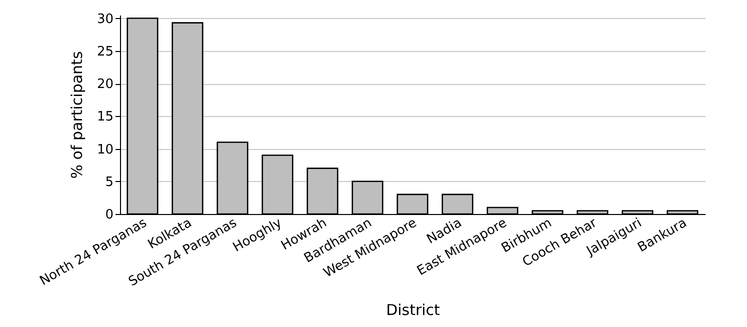  What do you see at coordinates (105, 52) in the screenshot?
I see `y-tick-label: 25` at bounding box center [105, 52].